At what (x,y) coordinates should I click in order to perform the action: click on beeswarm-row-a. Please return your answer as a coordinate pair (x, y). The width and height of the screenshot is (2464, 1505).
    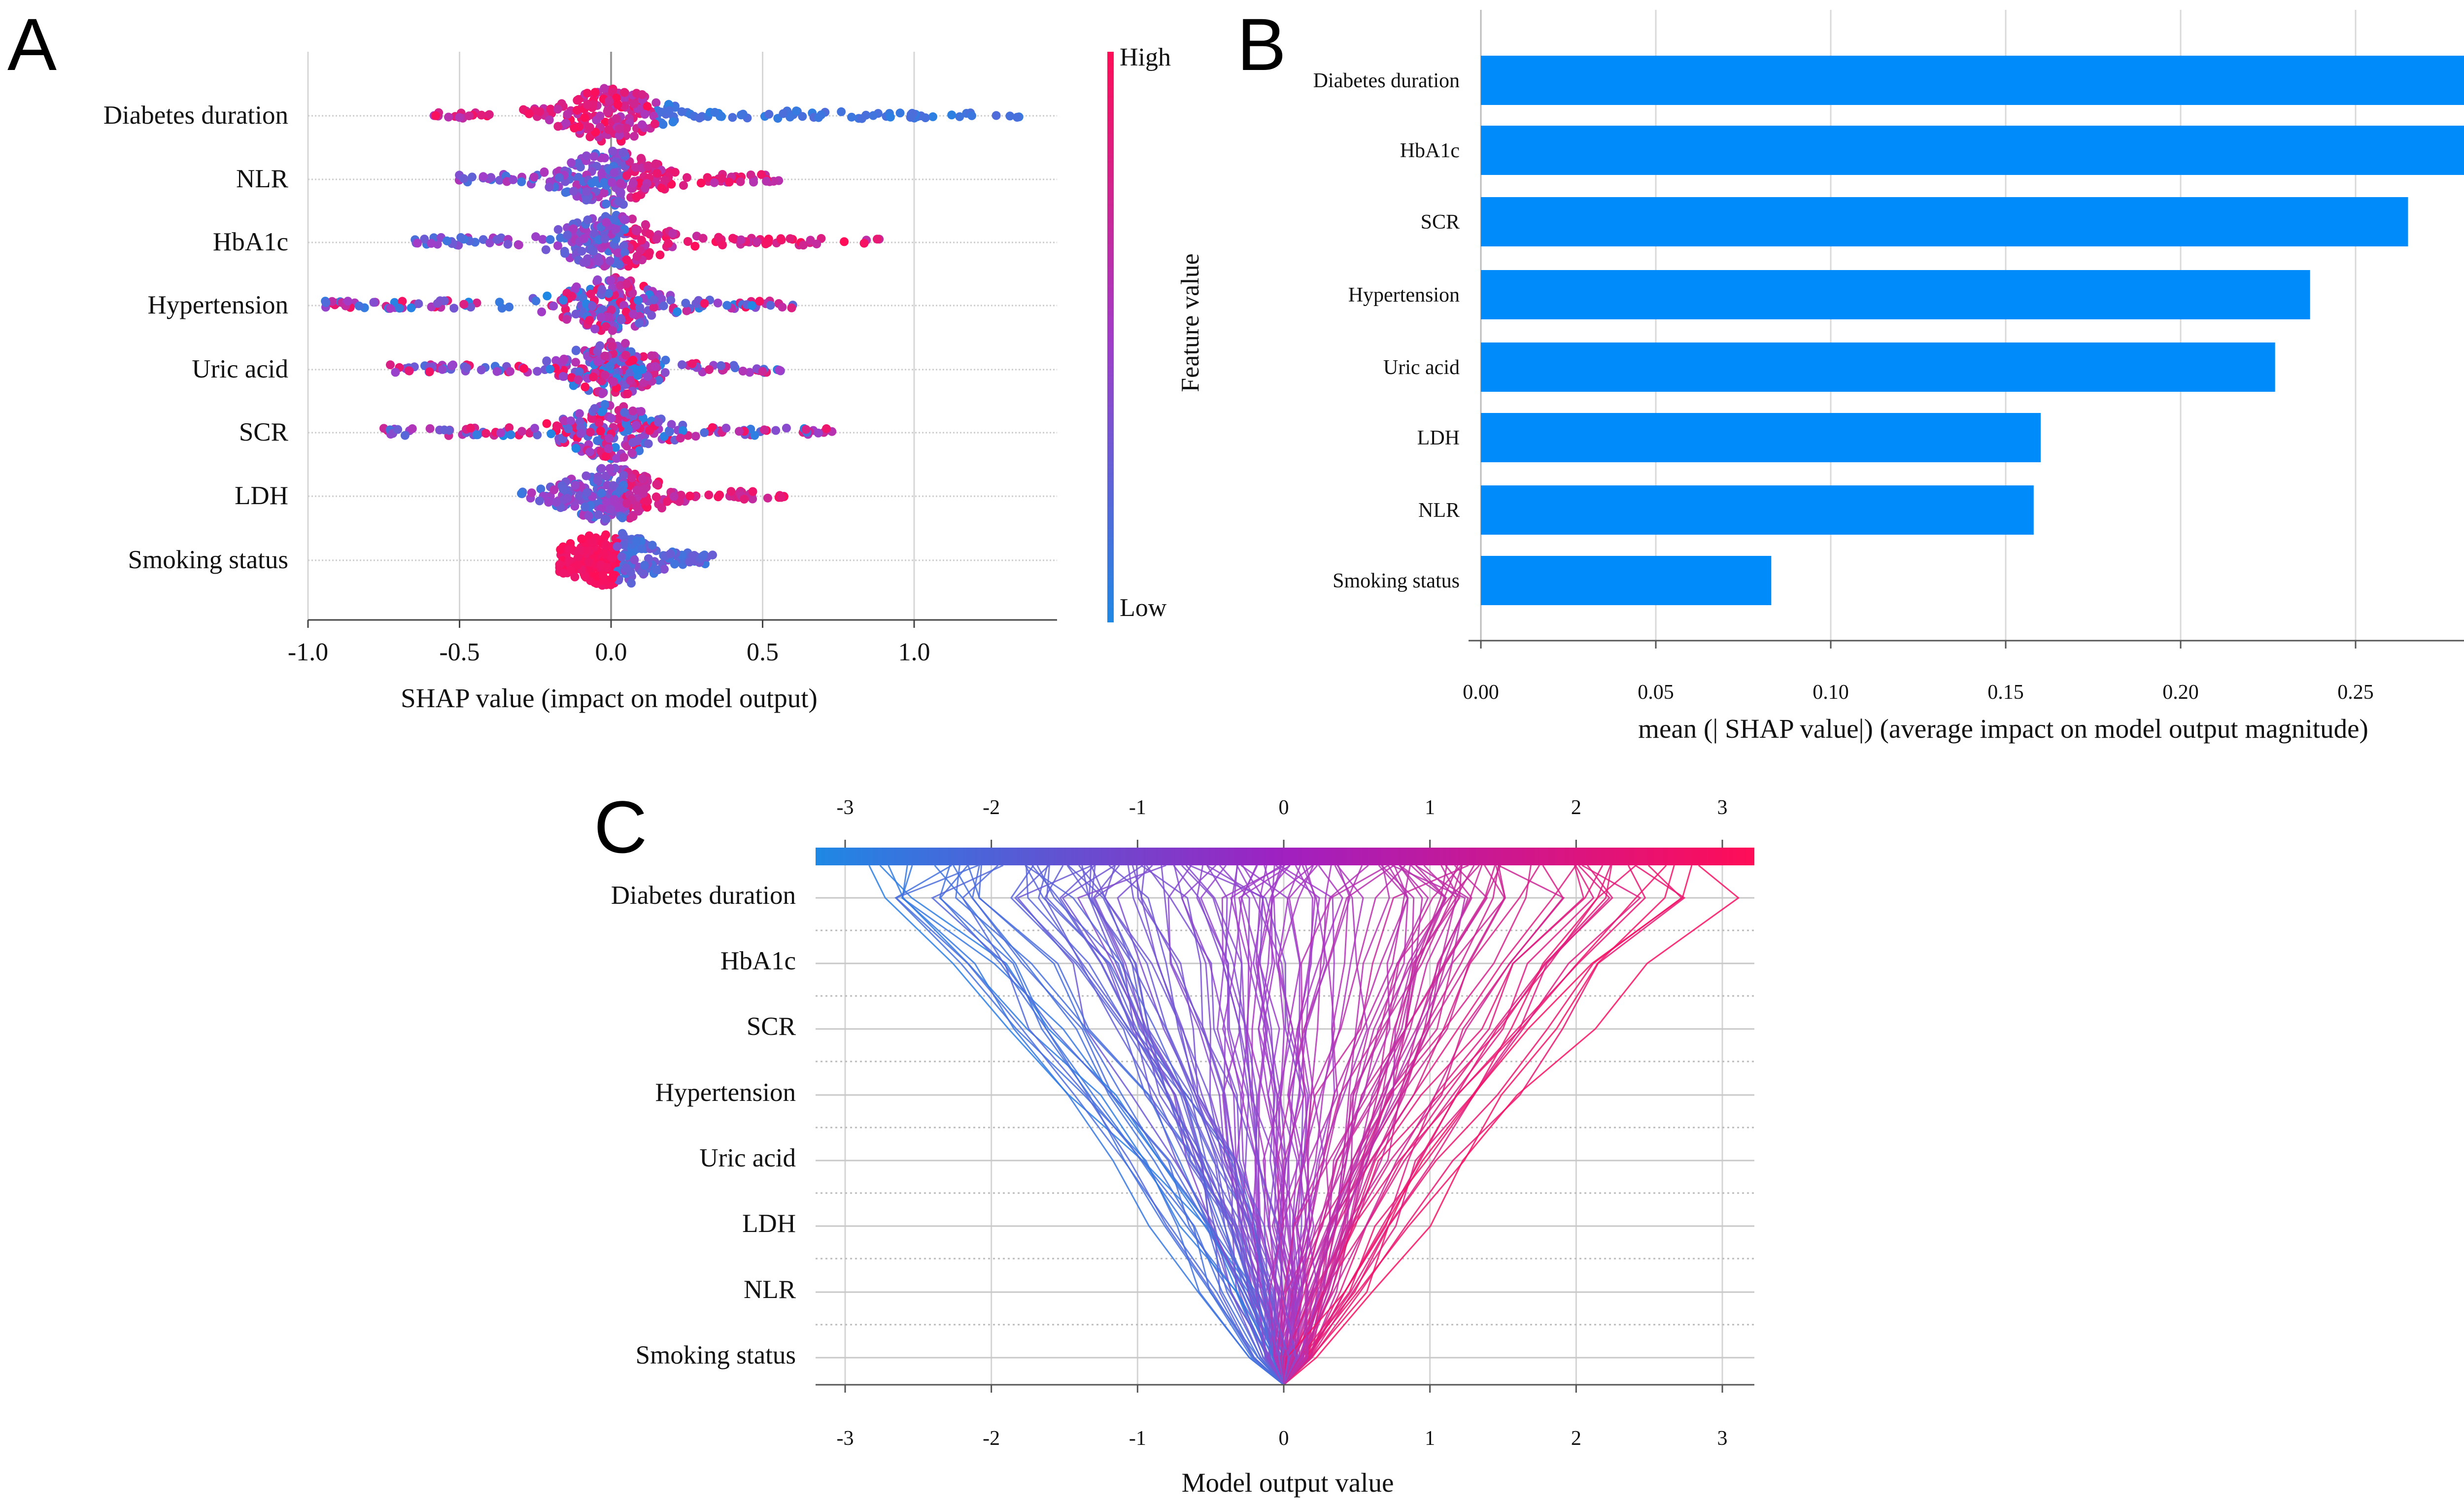
    Looking at the image, I should click on (559, 304).